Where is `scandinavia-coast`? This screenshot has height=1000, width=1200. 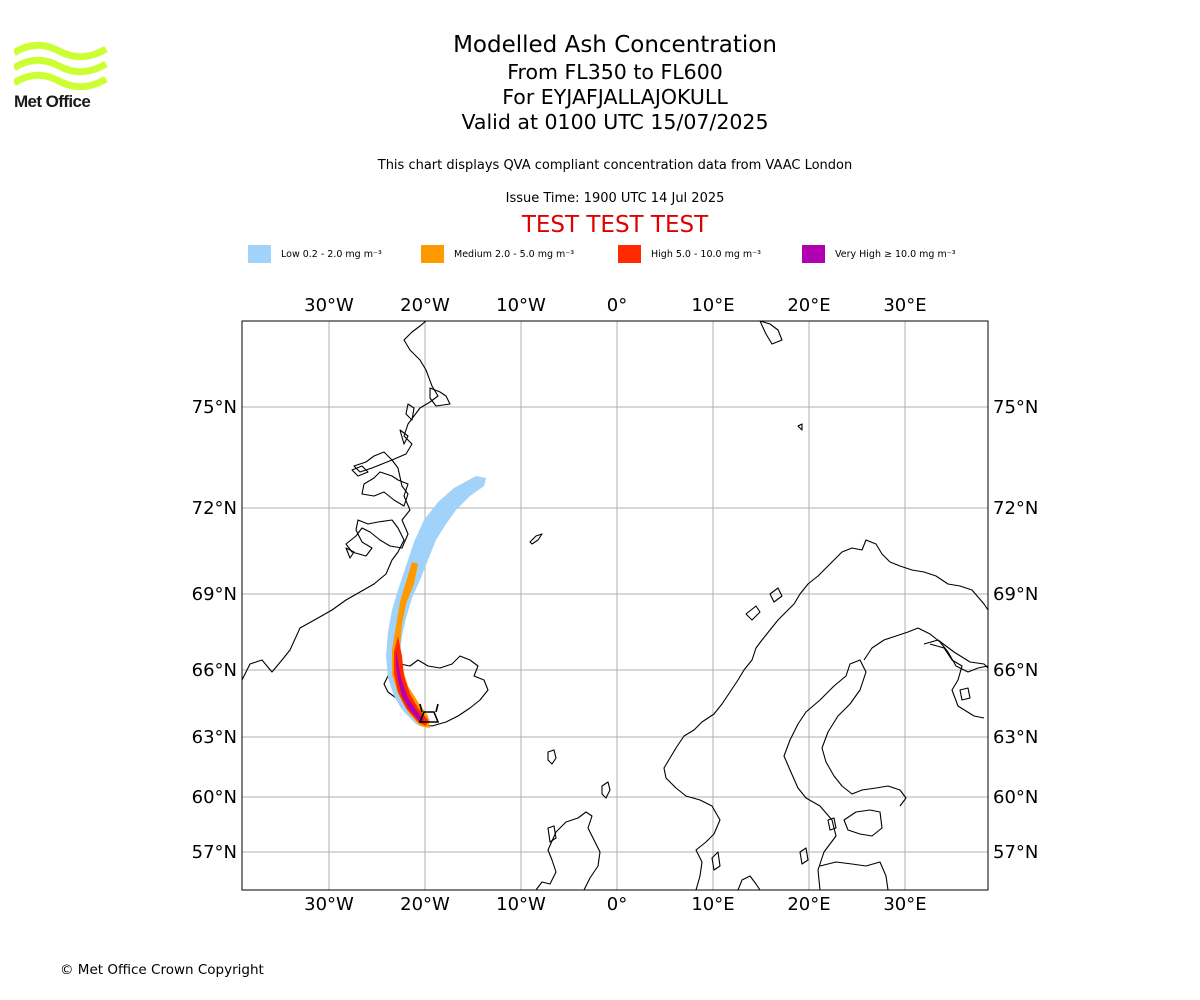
scandinavia-coast is located at coordinates (825, 714).